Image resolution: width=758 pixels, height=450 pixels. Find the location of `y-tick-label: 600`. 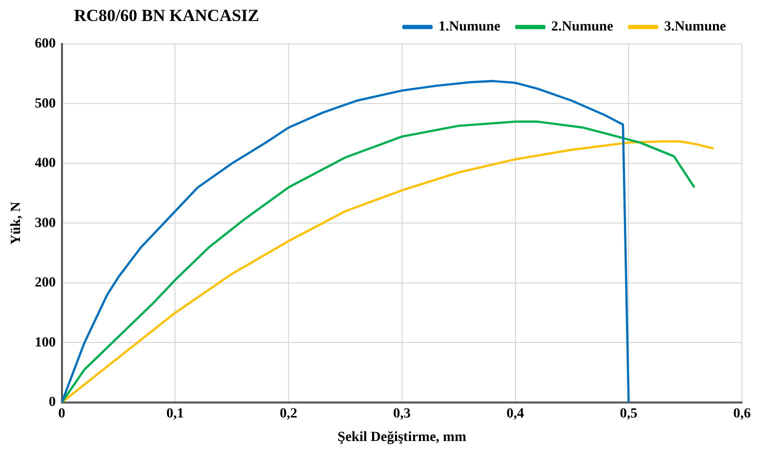

y-tick-label: 600 is located at coordinates (45, 44).